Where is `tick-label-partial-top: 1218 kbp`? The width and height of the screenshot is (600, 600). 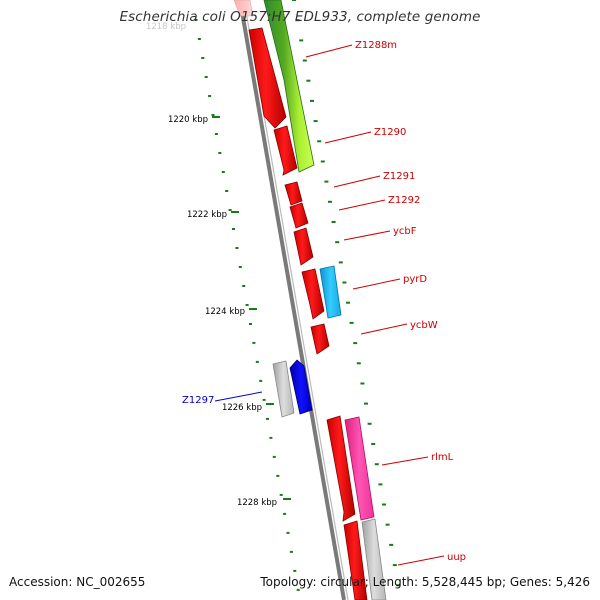
tick-label-partial-top: 1218 kbp is located at coordinates (166, 27).